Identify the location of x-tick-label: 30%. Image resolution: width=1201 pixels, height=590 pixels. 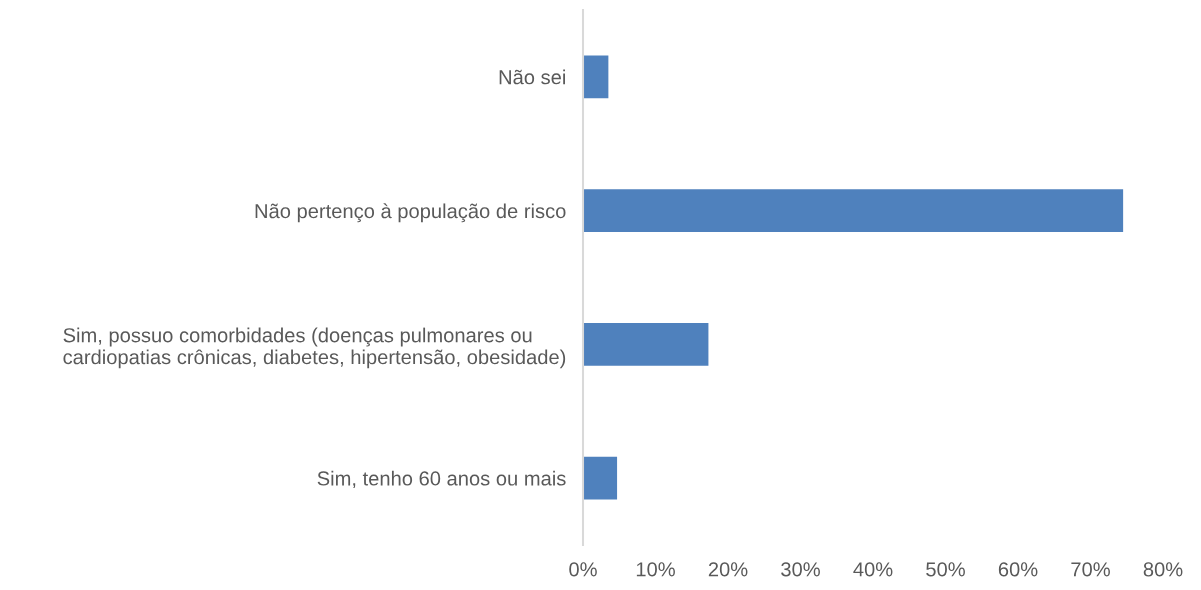
(800, 569).